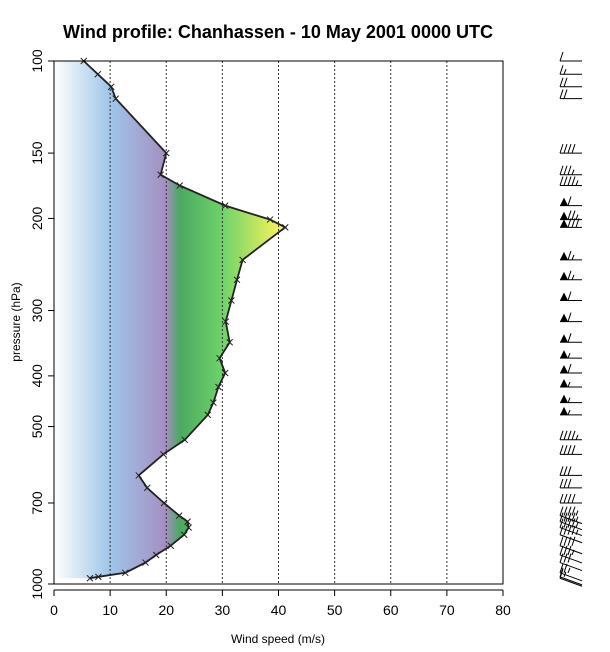  I want to click on y-tick-label: 300, so click(37, 311).